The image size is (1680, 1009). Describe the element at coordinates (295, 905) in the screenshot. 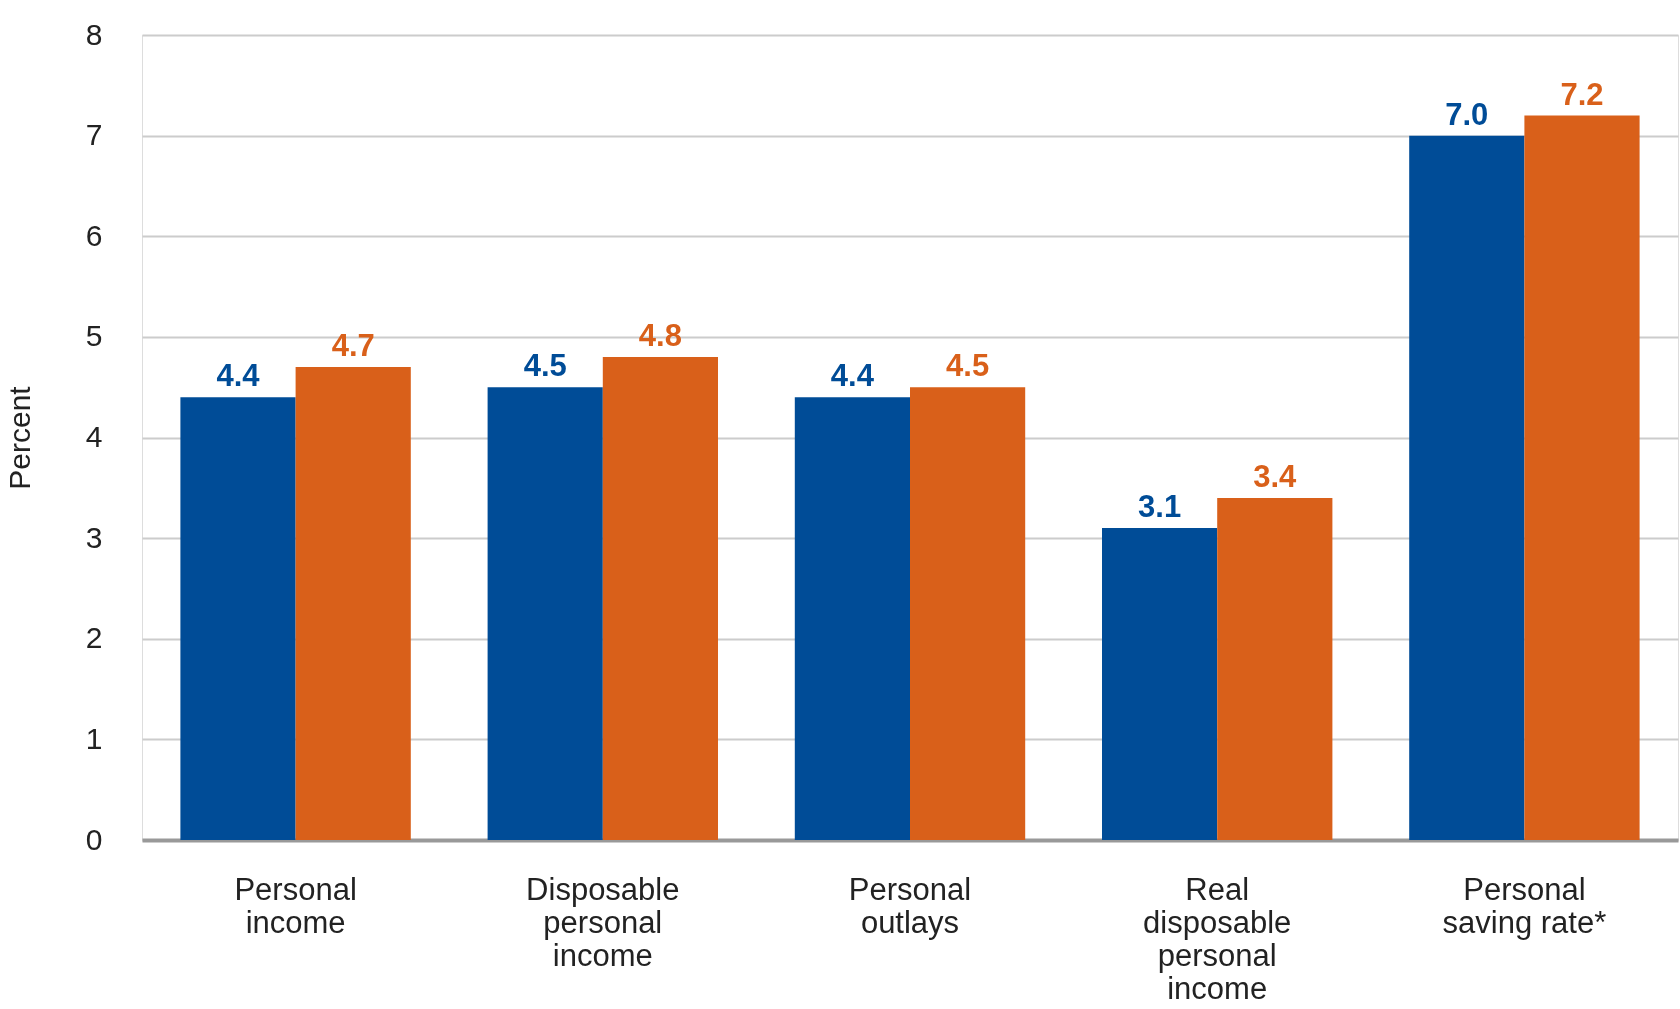

I see `x-tick-label: Personal income` at that location.